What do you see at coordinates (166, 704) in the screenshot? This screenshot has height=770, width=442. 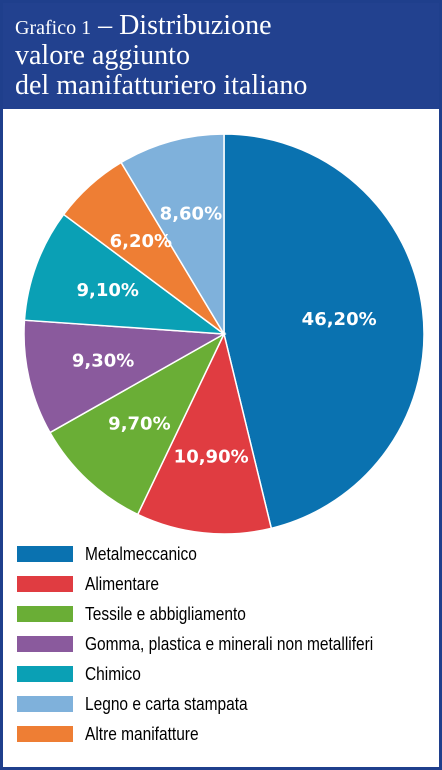 I see `legend-label-5: Legno e carta stampata` at bounding box center [166, 704].